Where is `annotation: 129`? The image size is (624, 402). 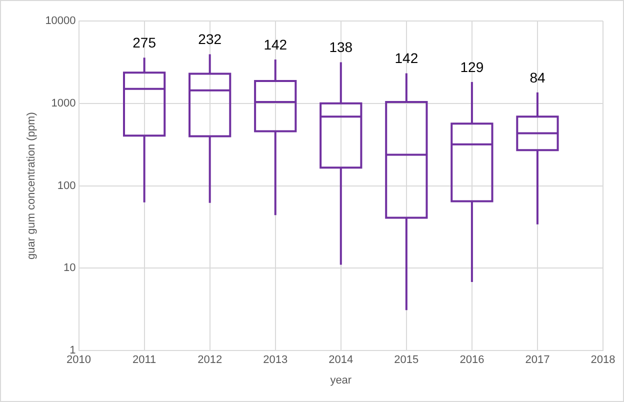
annotation: 129 is located at coordinates (472, 66).